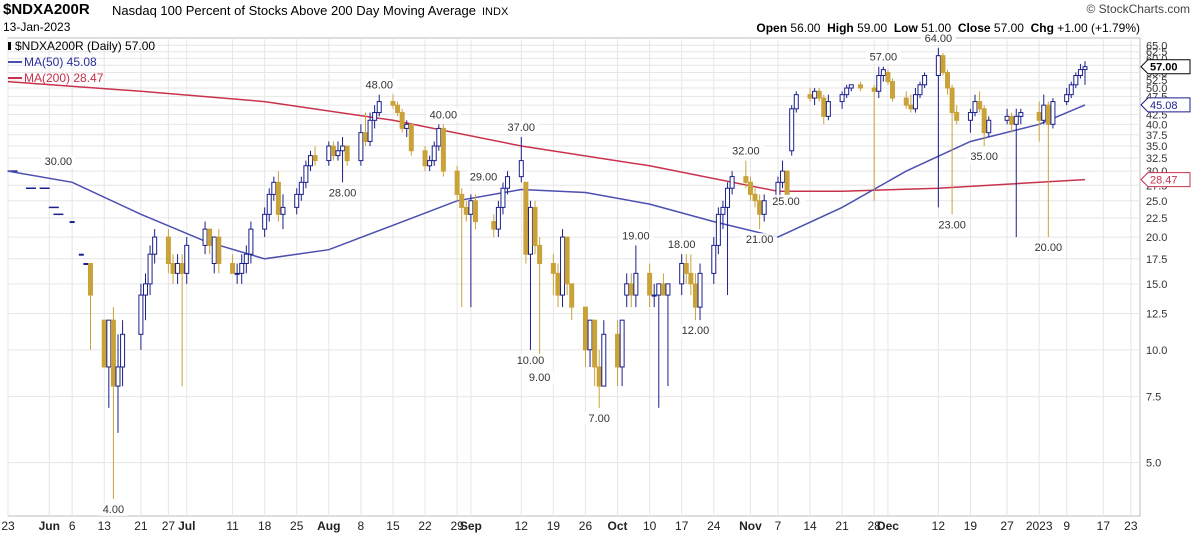 This screenshot has width=1198, height=540. What do you see at coordinates (1156, 125) in the screenshot?
I see `y-tick-label: 40.0` at bounding box center [1156, 125].